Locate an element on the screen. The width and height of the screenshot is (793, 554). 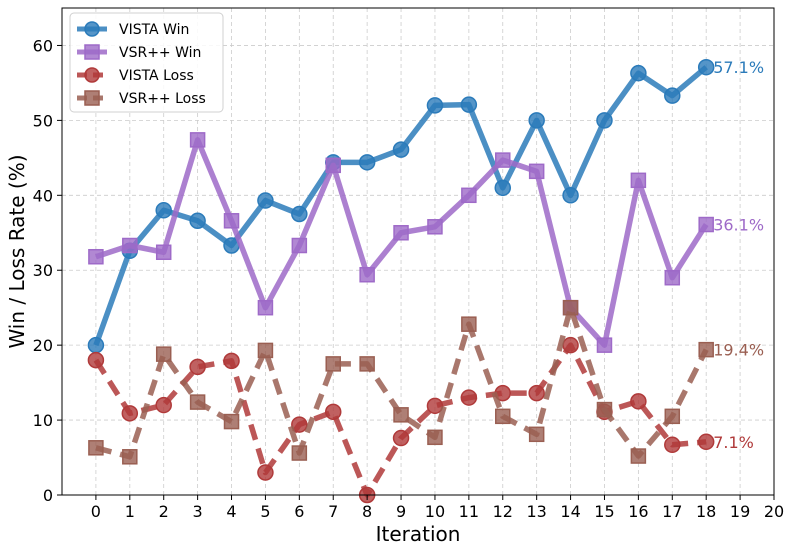
y-tick-label: 60 is located at coordinates (43, 45).